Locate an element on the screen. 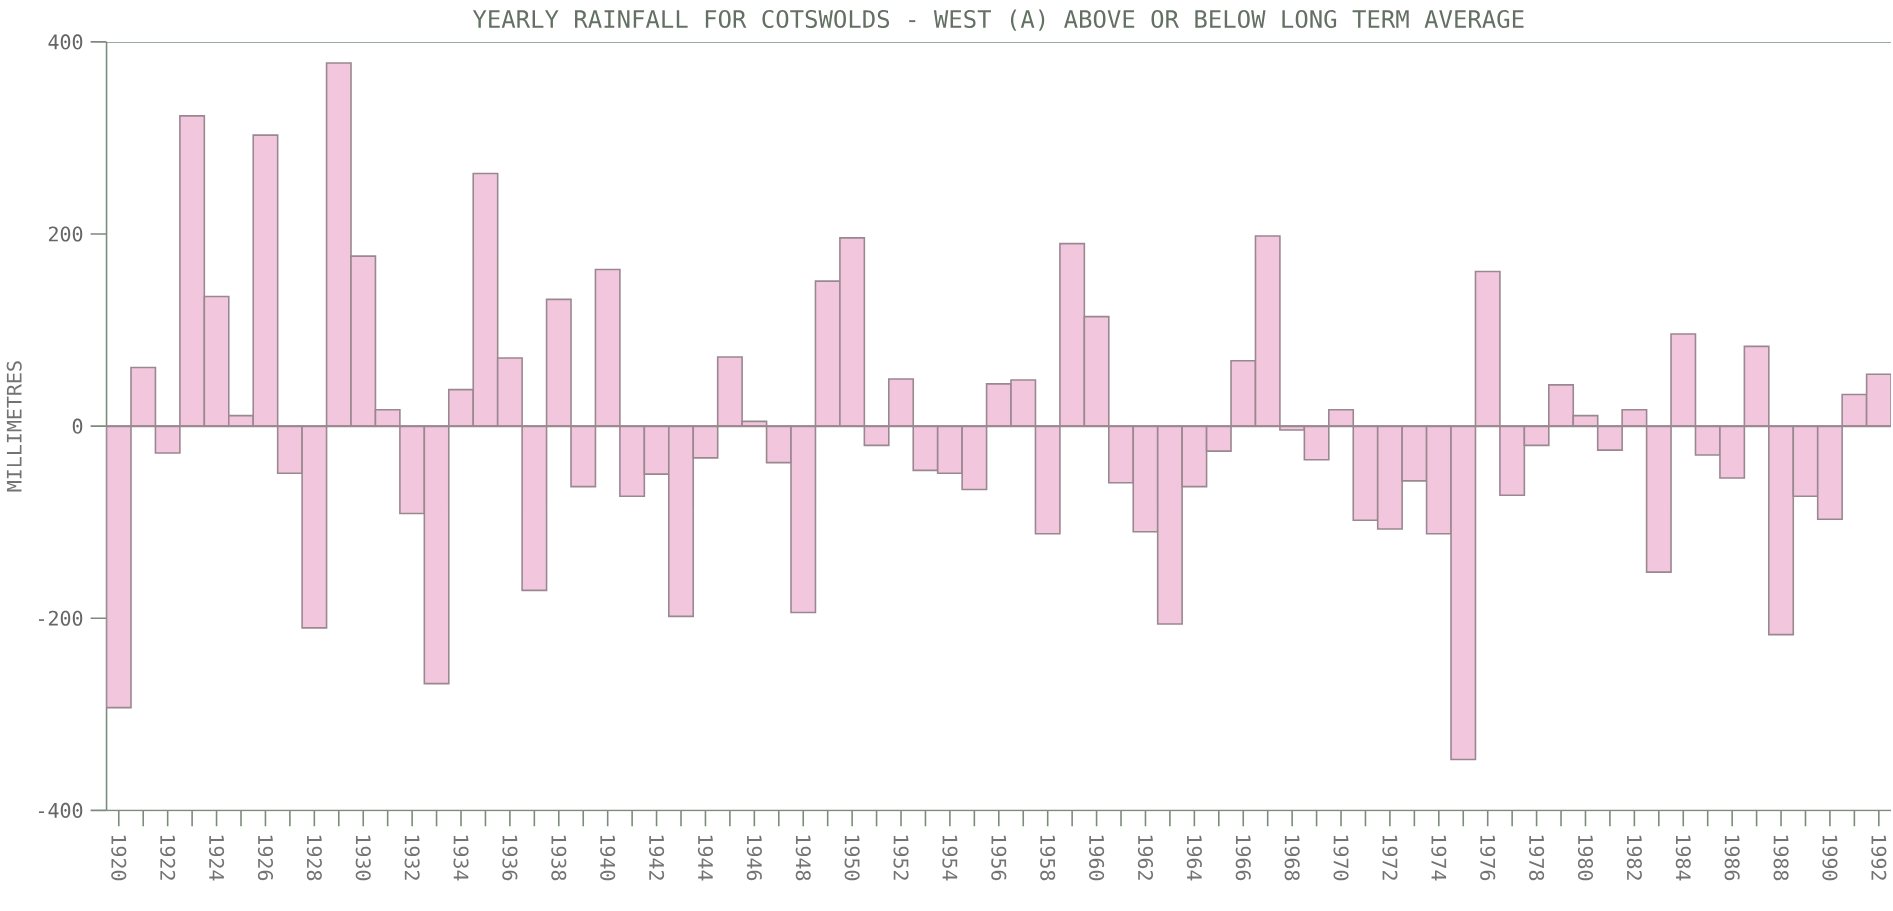 The width and height of the screenshot is (1893, 911). x-tick-label: 1944 is located at coordinates (705, 858).